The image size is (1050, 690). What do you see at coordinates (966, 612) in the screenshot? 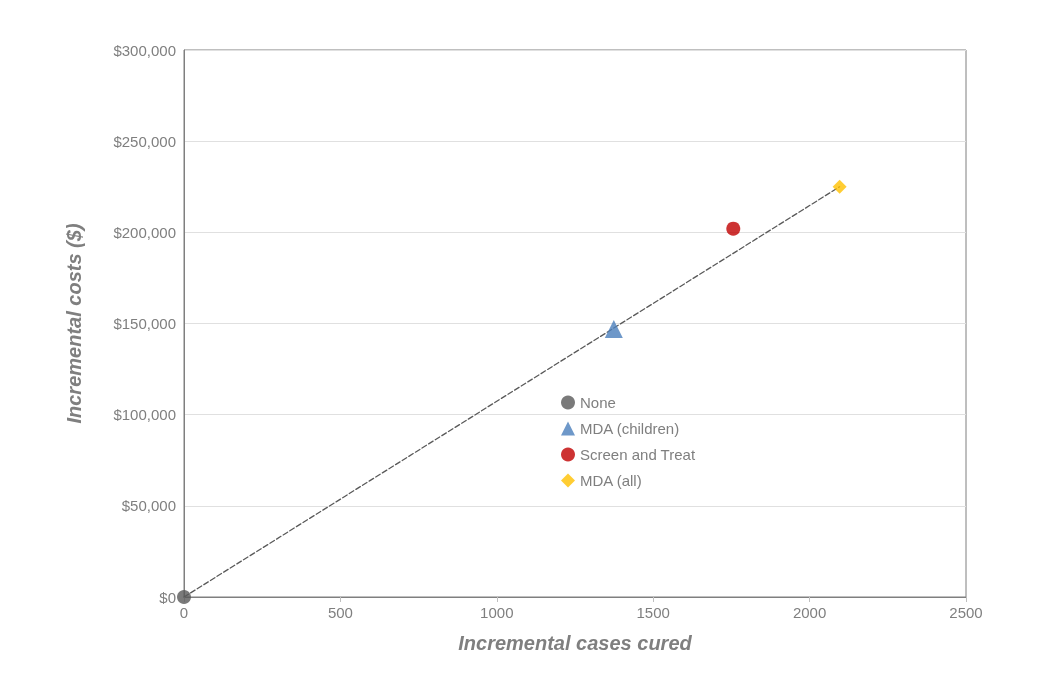
I see `x-tick-label: 2500` at bounding box center [966, 612].